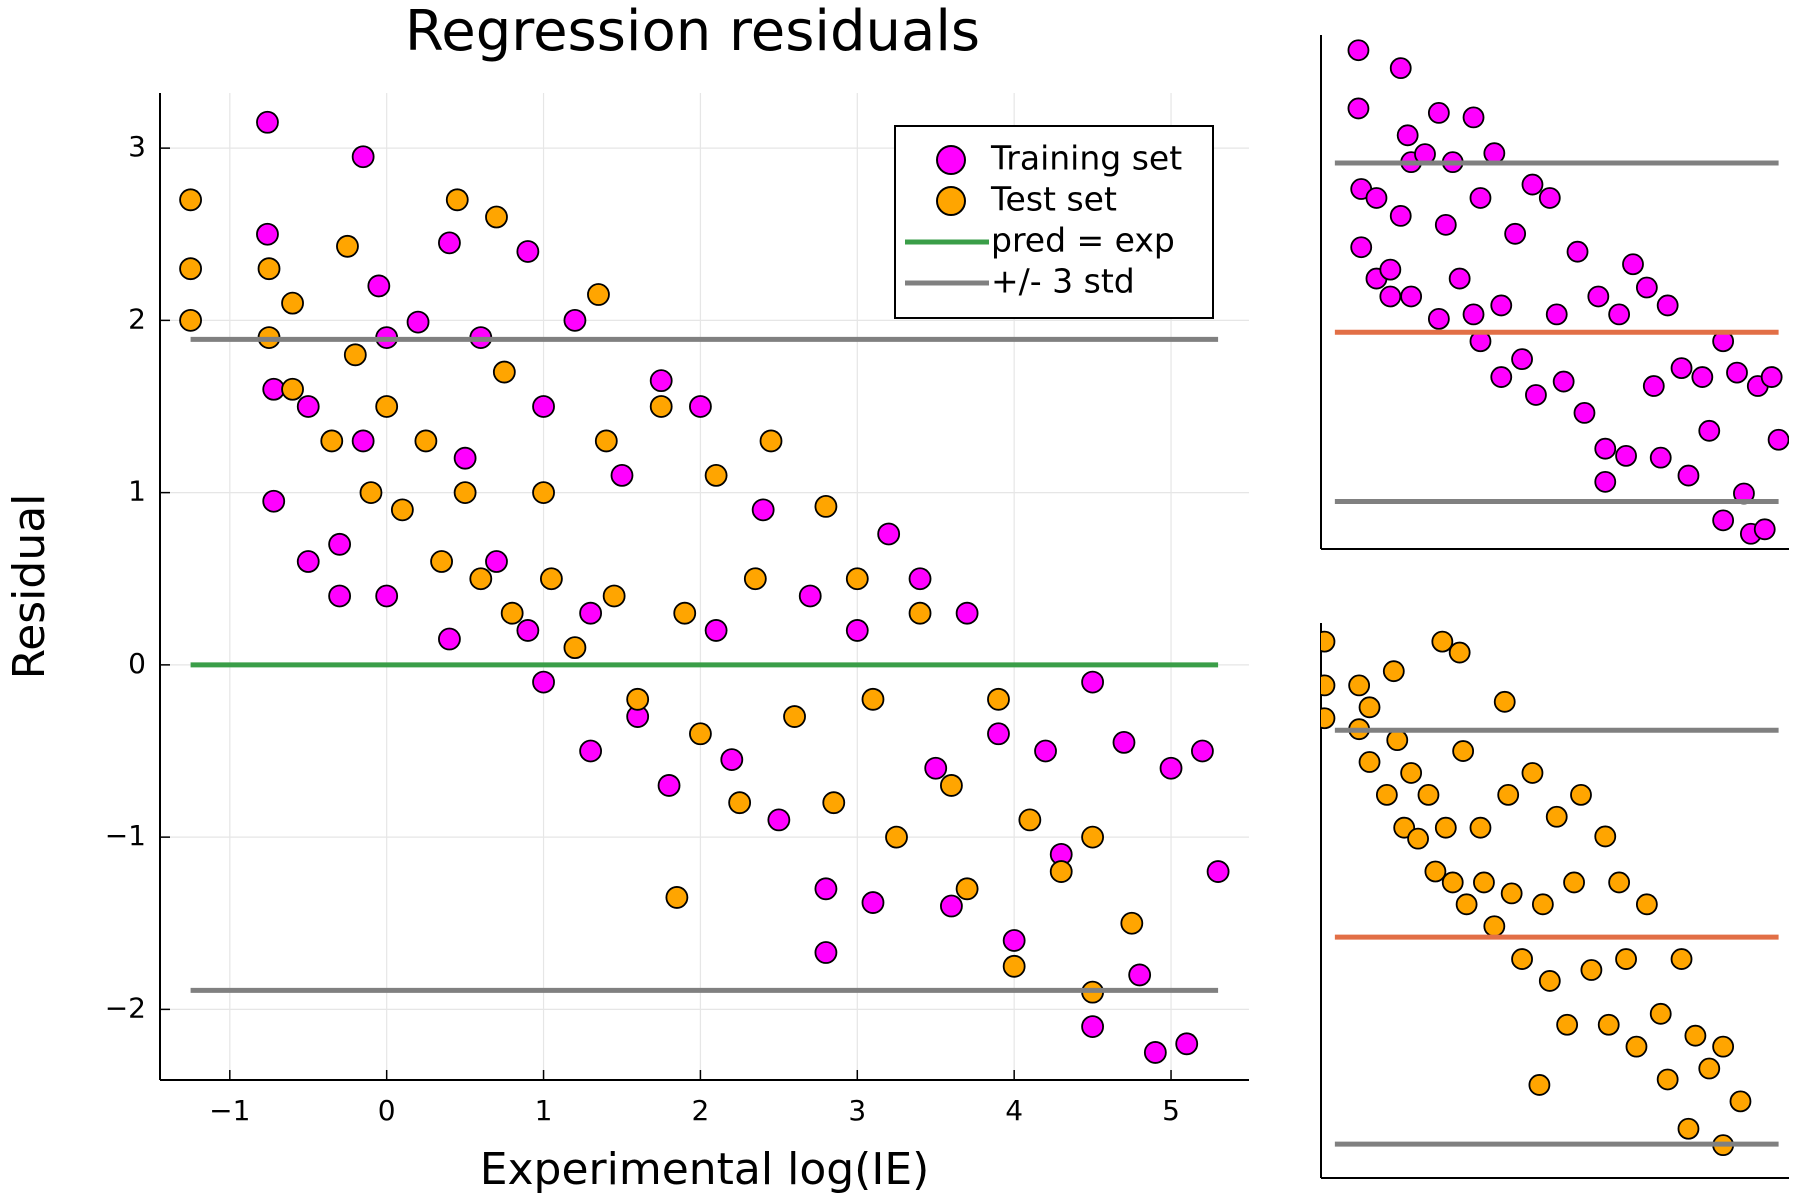  I want to click on y-tick-label: 2, so click(137, 318).